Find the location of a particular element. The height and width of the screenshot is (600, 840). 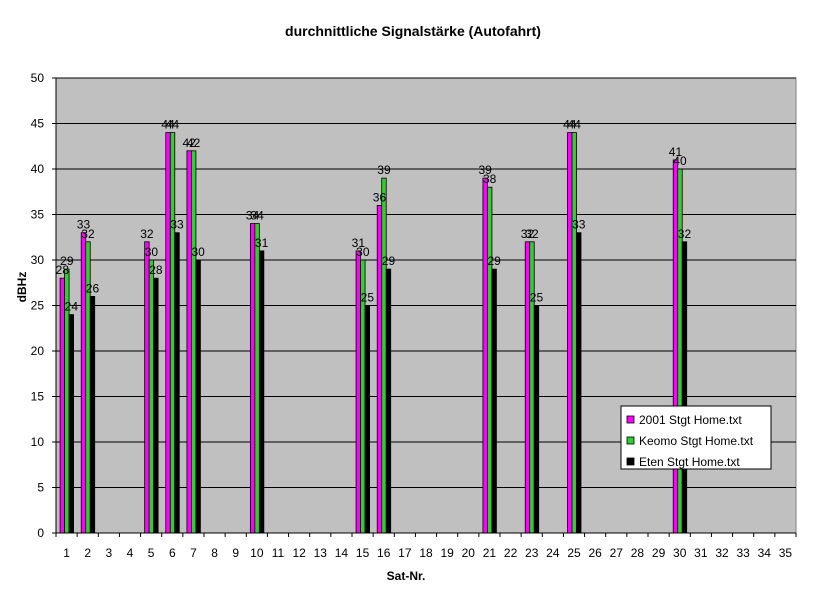

data-label: 40 is located at coordinates (680, 161).